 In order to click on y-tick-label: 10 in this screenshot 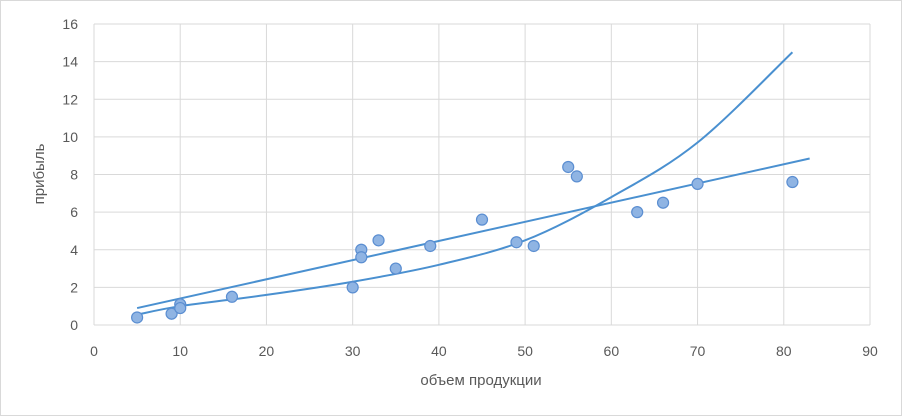, I will do `click(70, 137)`.